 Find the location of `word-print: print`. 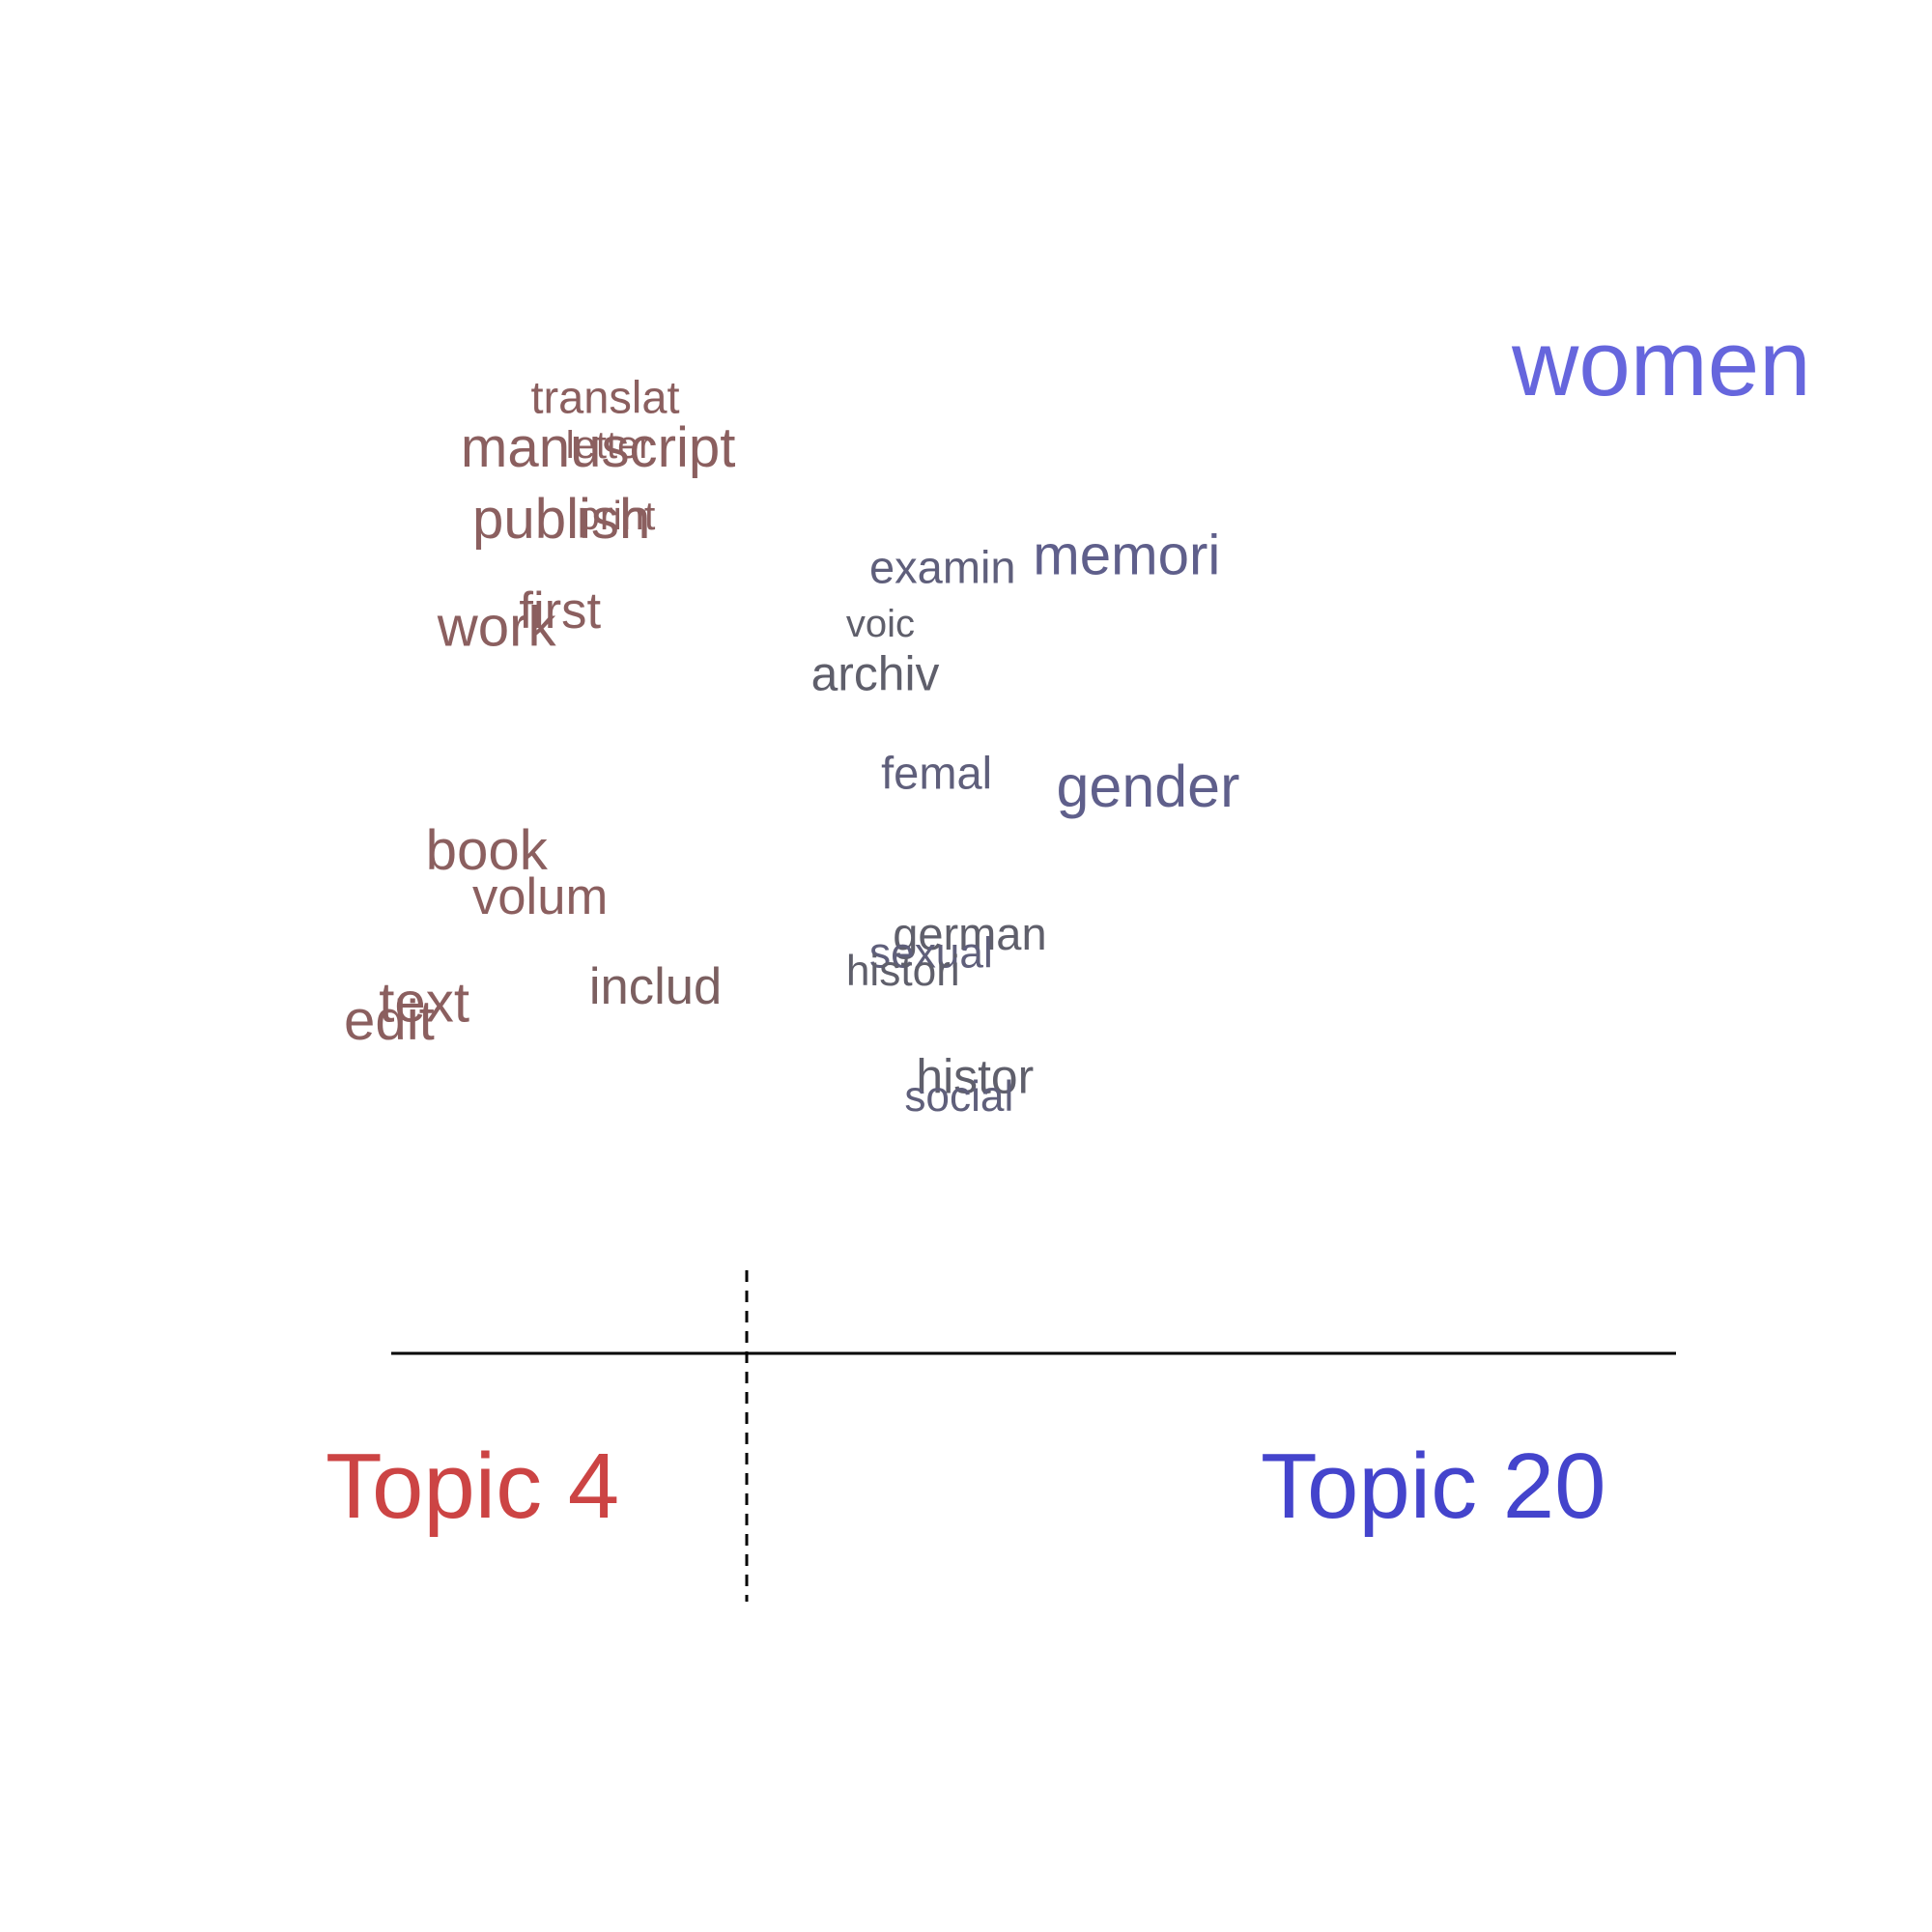

word-print: print is located at coordinates (617, 516).